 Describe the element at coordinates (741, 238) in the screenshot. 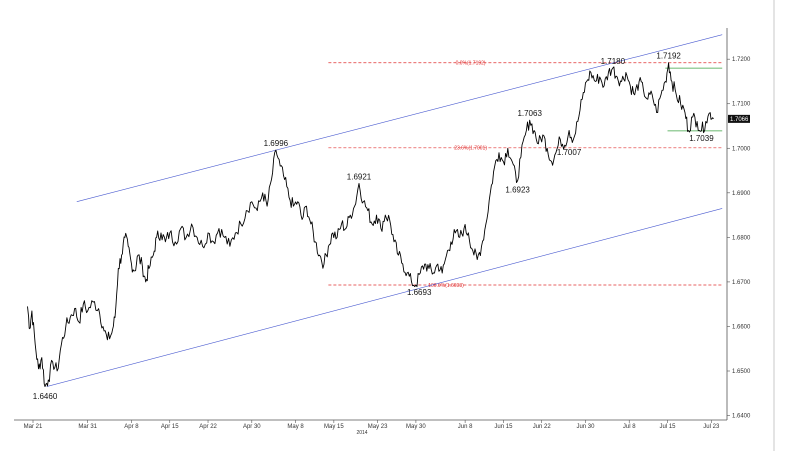

I see `y-tick-label: 1.6800` at that location.